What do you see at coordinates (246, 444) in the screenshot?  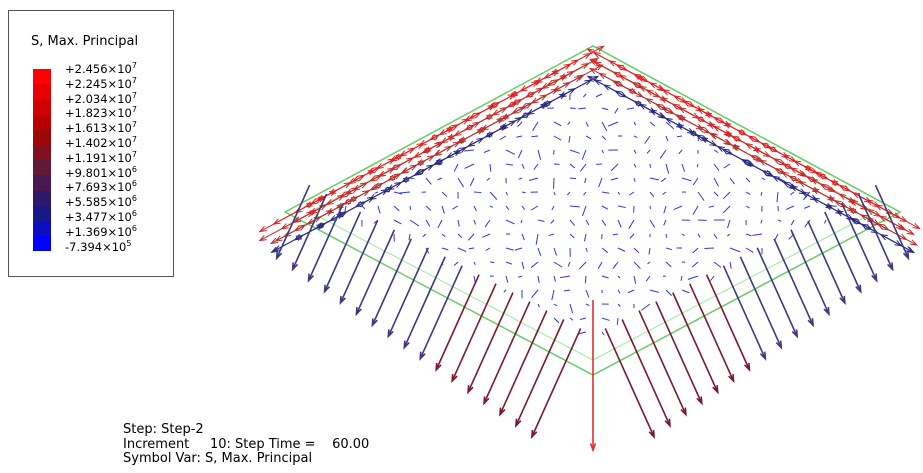 I see `status-line: Increment 10: Step Time = 60.00` at bounding box center [246, 444].